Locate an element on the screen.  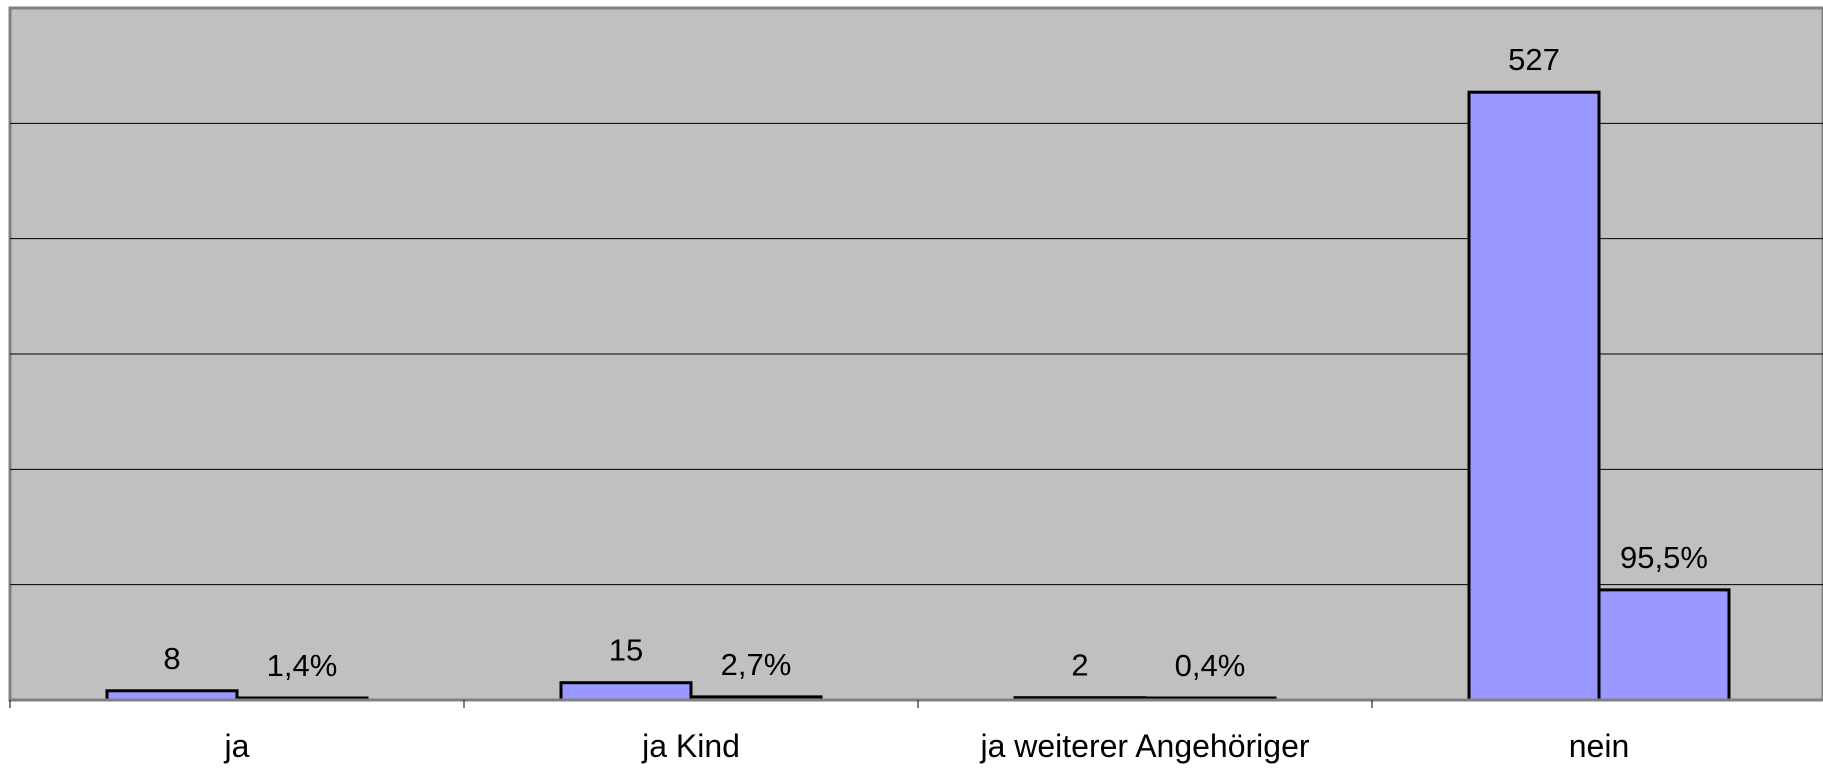
bar-data-label: 2 is located at coordinates (1079, 665).